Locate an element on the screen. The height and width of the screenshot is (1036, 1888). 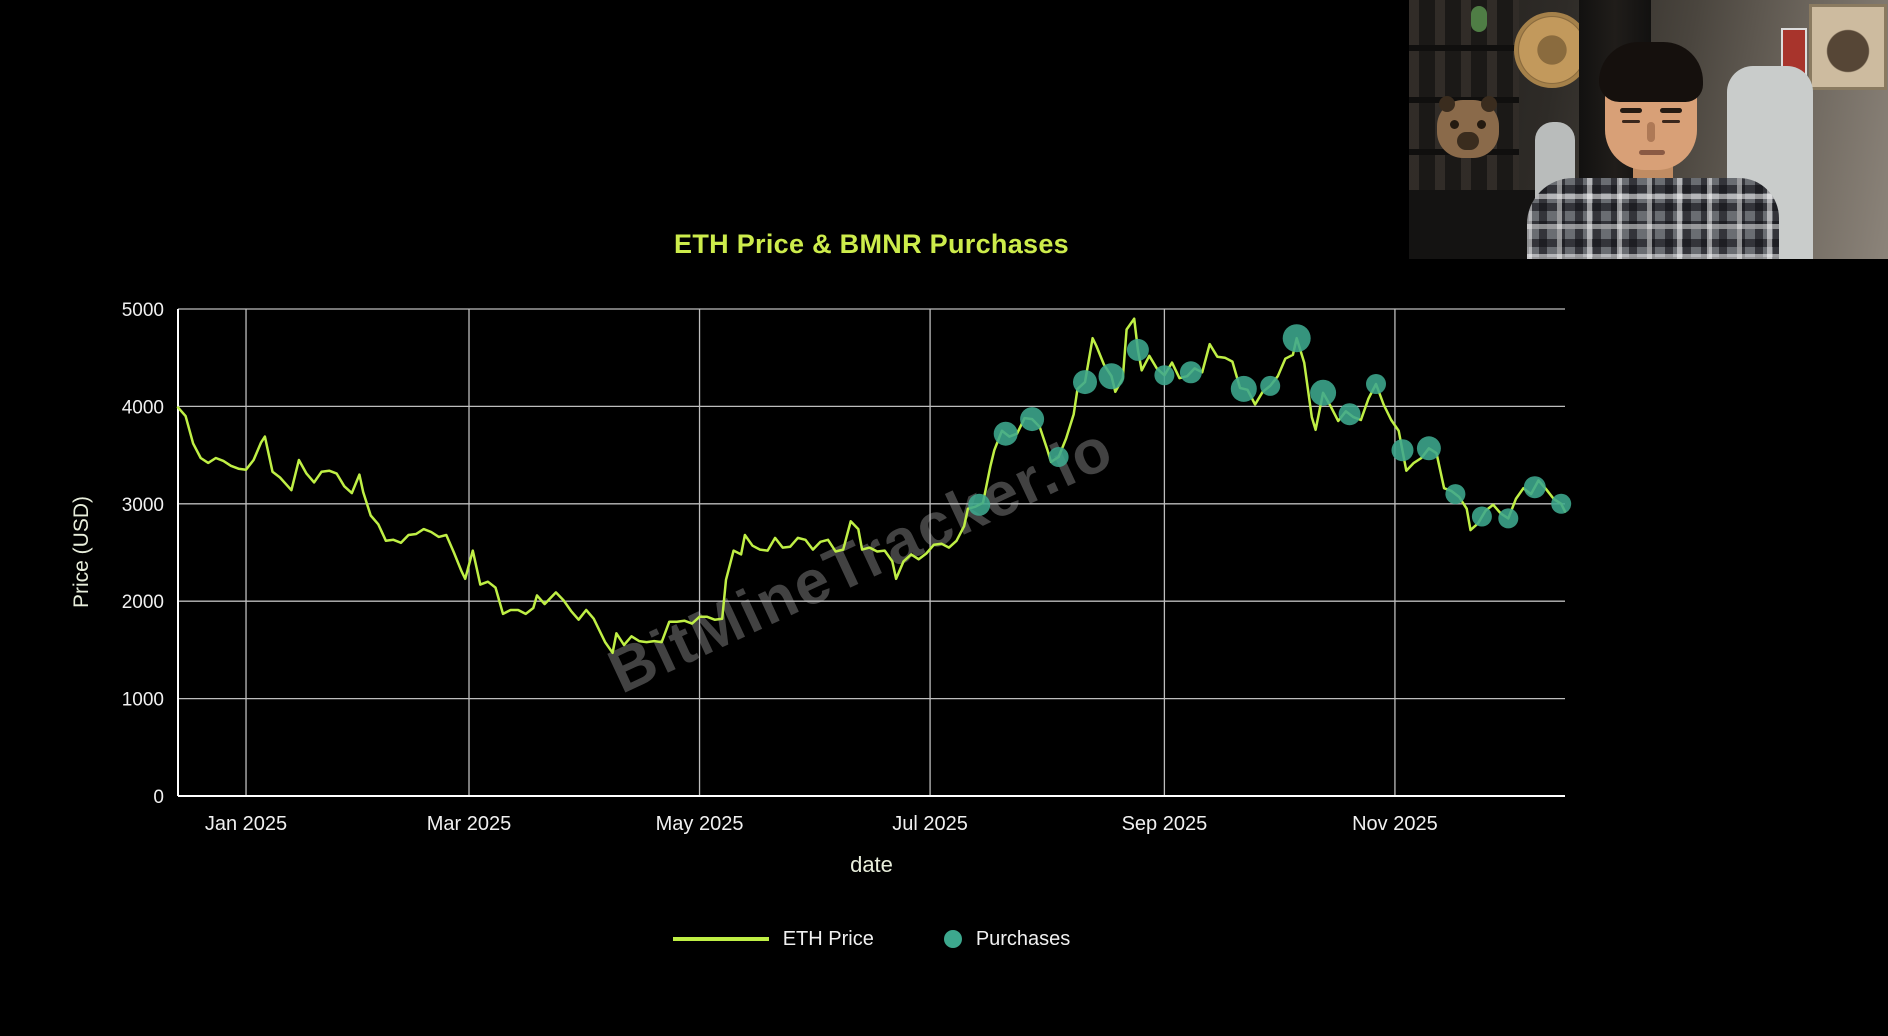
webcam-overlay is located at coordinates (1648, 129).